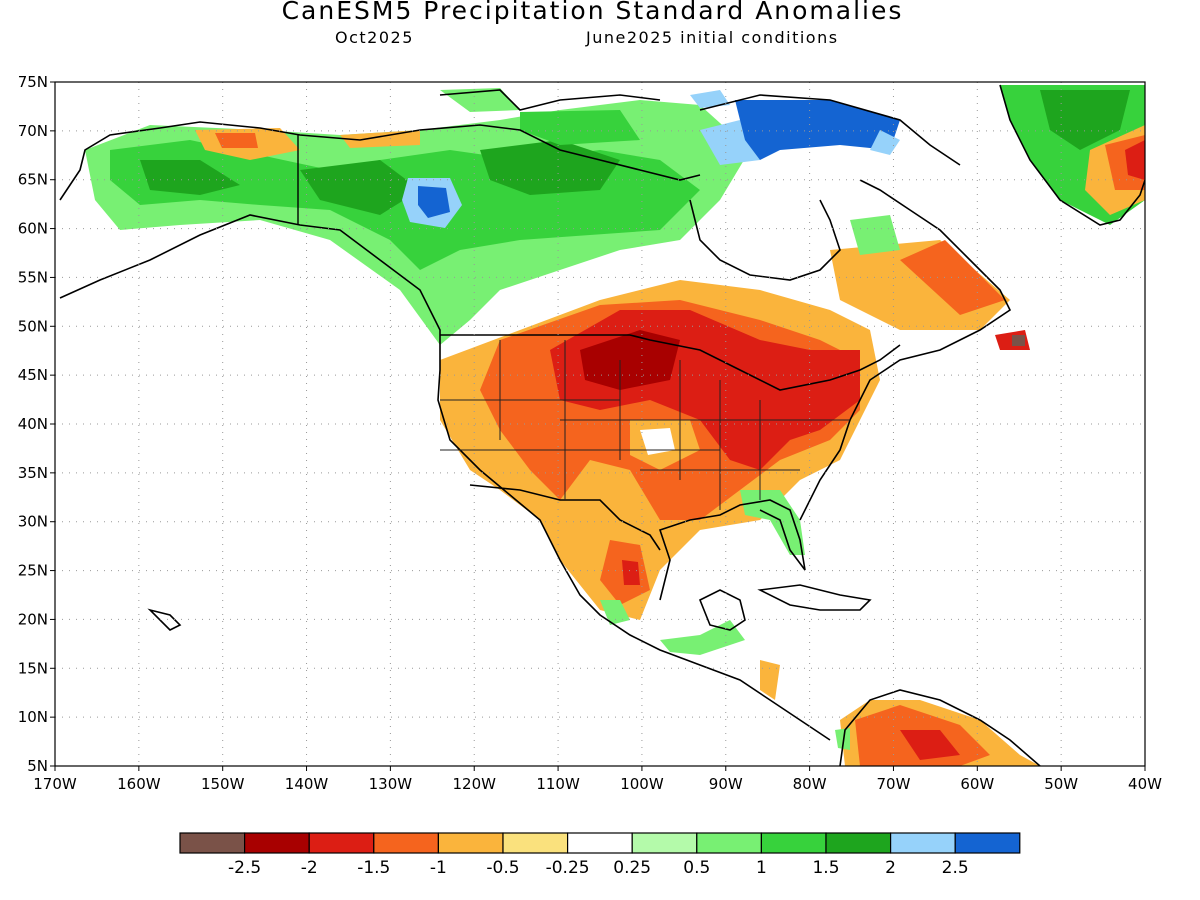  Describe the element at coordinates (244, 868) in the screenshot. I see `legend-label: -2.5` at that location.